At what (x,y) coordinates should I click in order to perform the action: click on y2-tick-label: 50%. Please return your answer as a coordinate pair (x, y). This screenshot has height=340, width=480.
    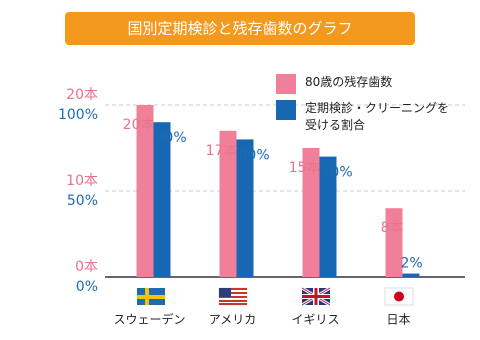
    Looking at the image, I should click on (82, 201).